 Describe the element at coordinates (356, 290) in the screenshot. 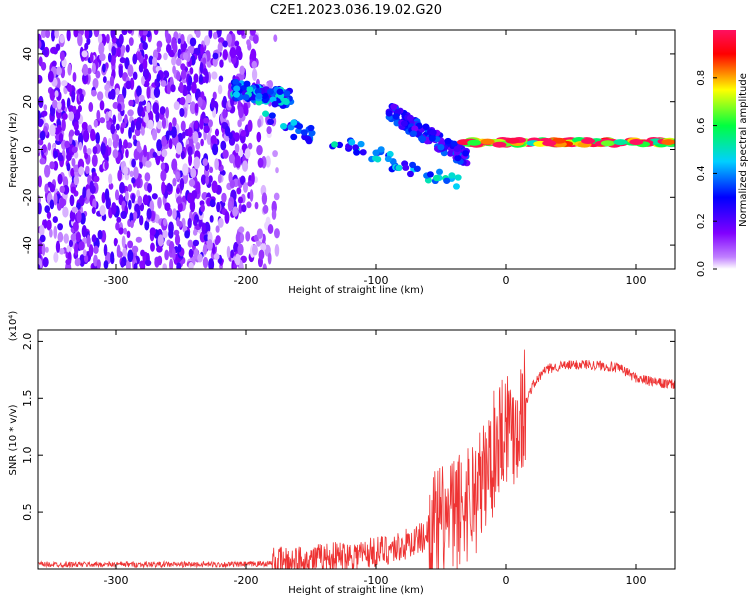

I see `spectrogram-x-axis-label: Height of straight line (km)` at that location.